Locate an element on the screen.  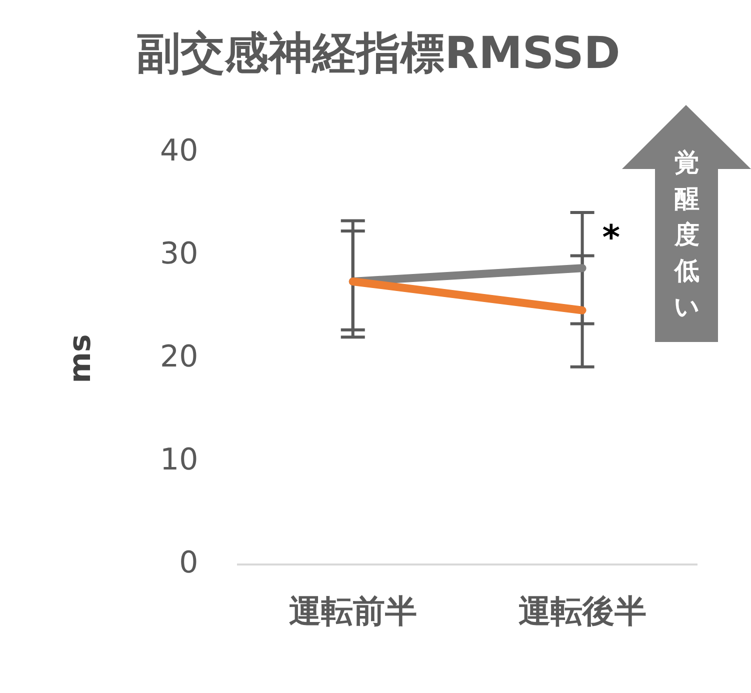
y-tick-label: 40 is located at coordinates (179, 151).